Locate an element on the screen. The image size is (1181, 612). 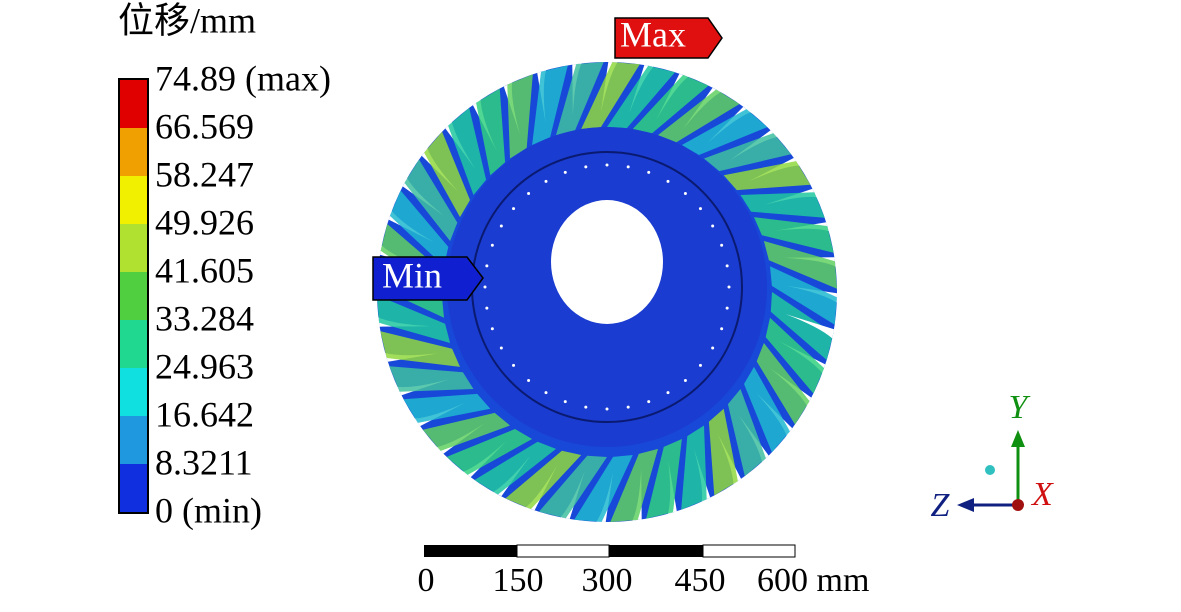
legend-title: 位移/mm is located at coordinates (187, 20).